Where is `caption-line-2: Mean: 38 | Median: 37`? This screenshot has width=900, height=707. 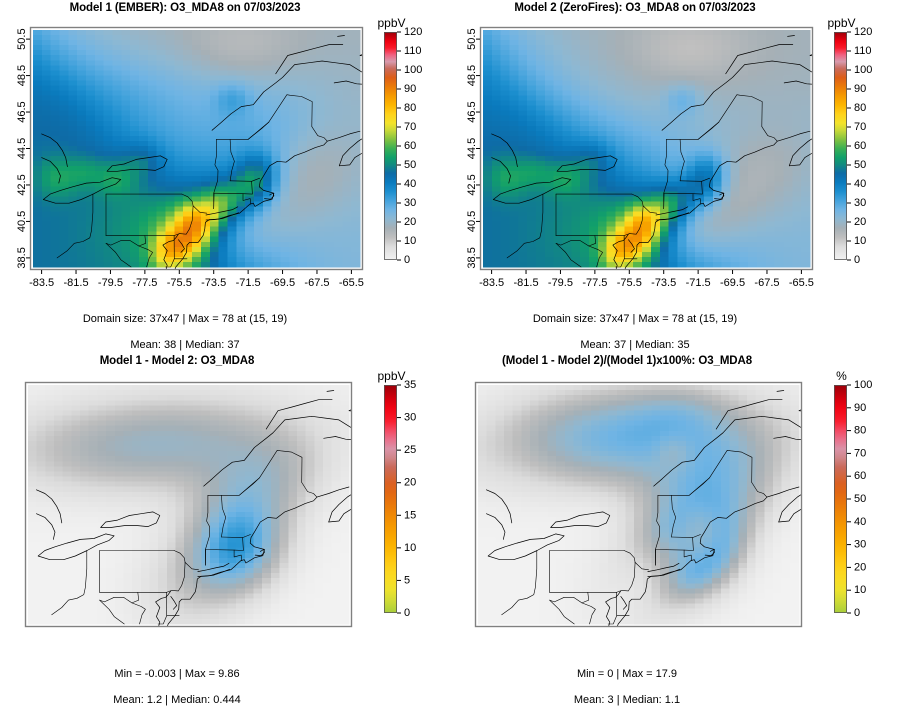
caption-line-2: Mean: 38 | Median: 37 is located at coordinates (184, 345).